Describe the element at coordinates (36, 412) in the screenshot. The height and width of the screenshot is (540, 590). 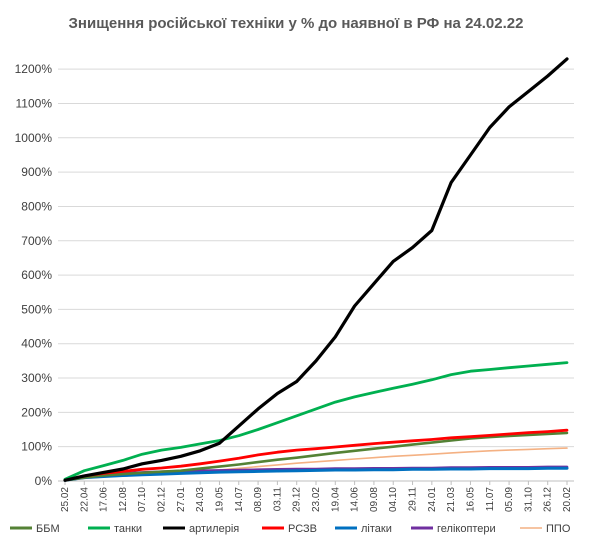
I see `y-tick-label: 200%` at that location.